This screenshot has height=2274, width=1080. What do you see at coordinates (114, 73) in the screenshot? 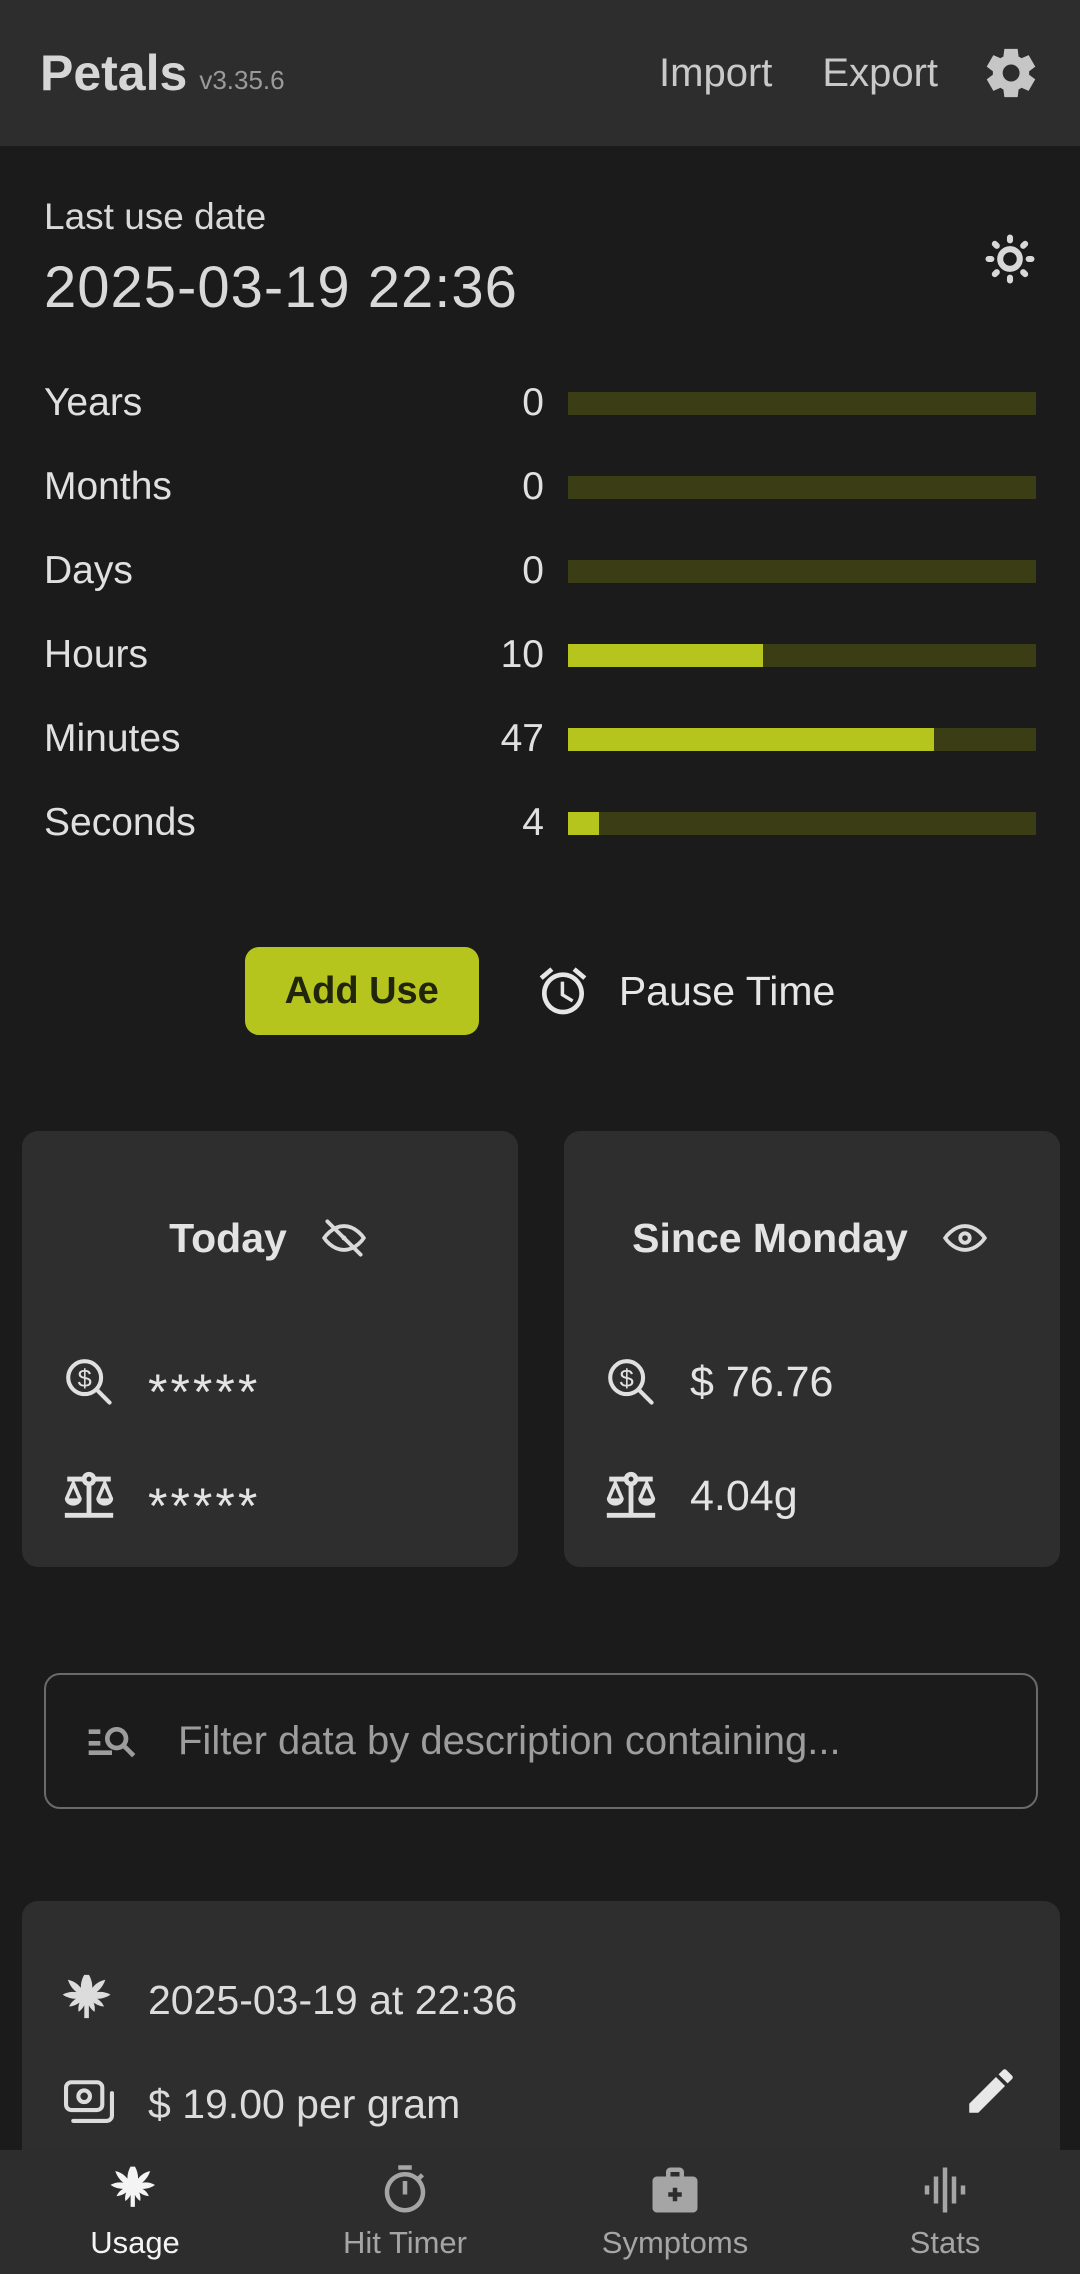
I see `app-title: Petals` at bounding box center [114, 73].